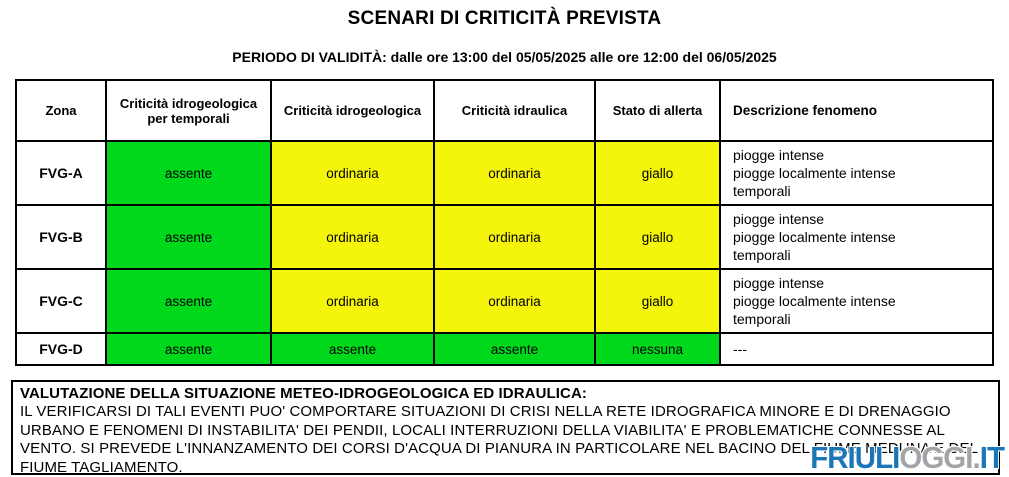 The height and width of the screenshot is (477, 1009). Describe the element at coordinates (856, 349) in the screenshot. I see `descrizione-cell: ---` at that location.